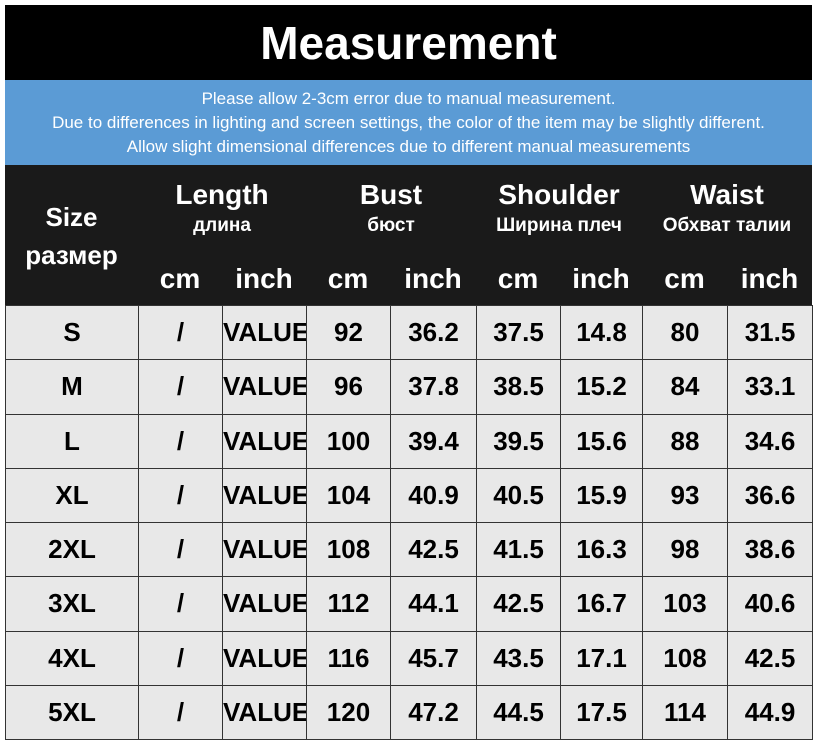 The width and height of the screenshot is (817, 740). What do you see at coordinates (222, 225) in the screenshot?
I see `group-sublabel: длина` at bounding box center [222, 225].